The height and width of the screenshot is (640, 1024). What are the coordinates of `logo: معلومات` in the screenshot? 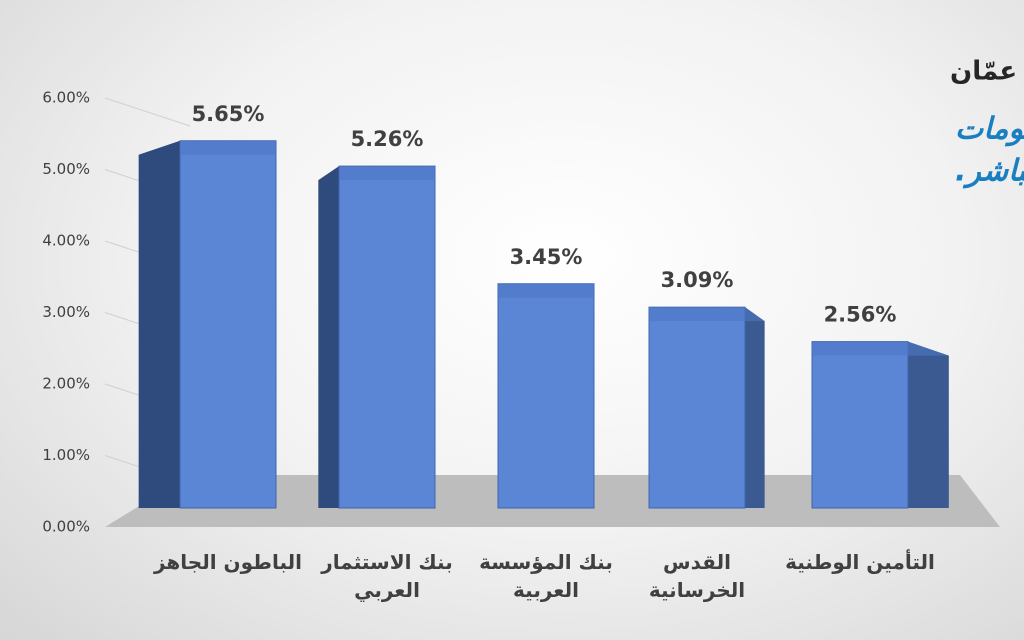 It's located at (989, 129).